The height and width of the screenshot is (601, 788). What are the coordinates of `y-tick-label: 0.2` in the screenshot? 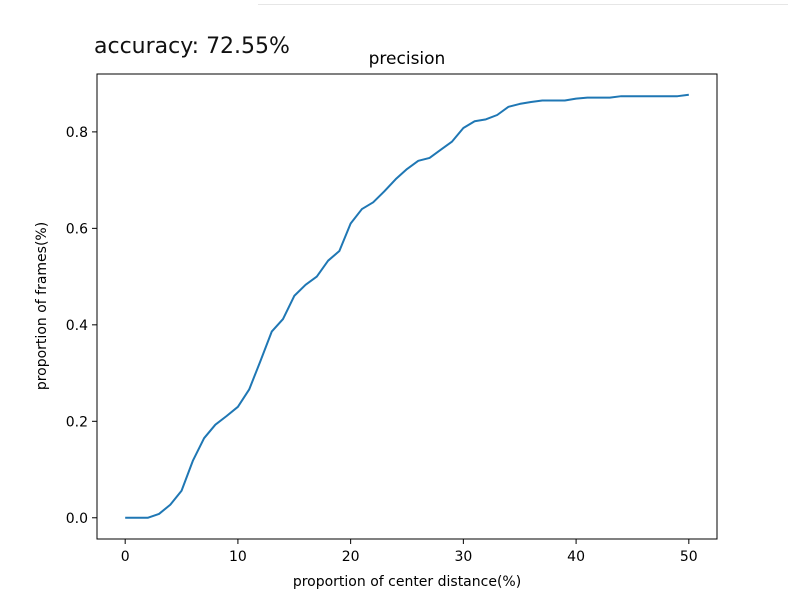 It's located at (77, 422).